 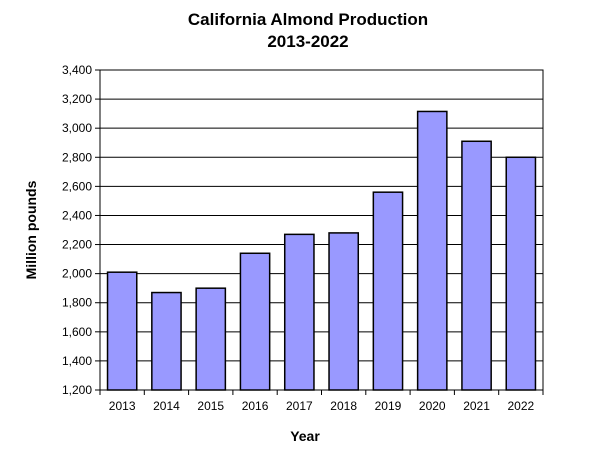 I want to click on bar-2016, so click(x=255, y=321).